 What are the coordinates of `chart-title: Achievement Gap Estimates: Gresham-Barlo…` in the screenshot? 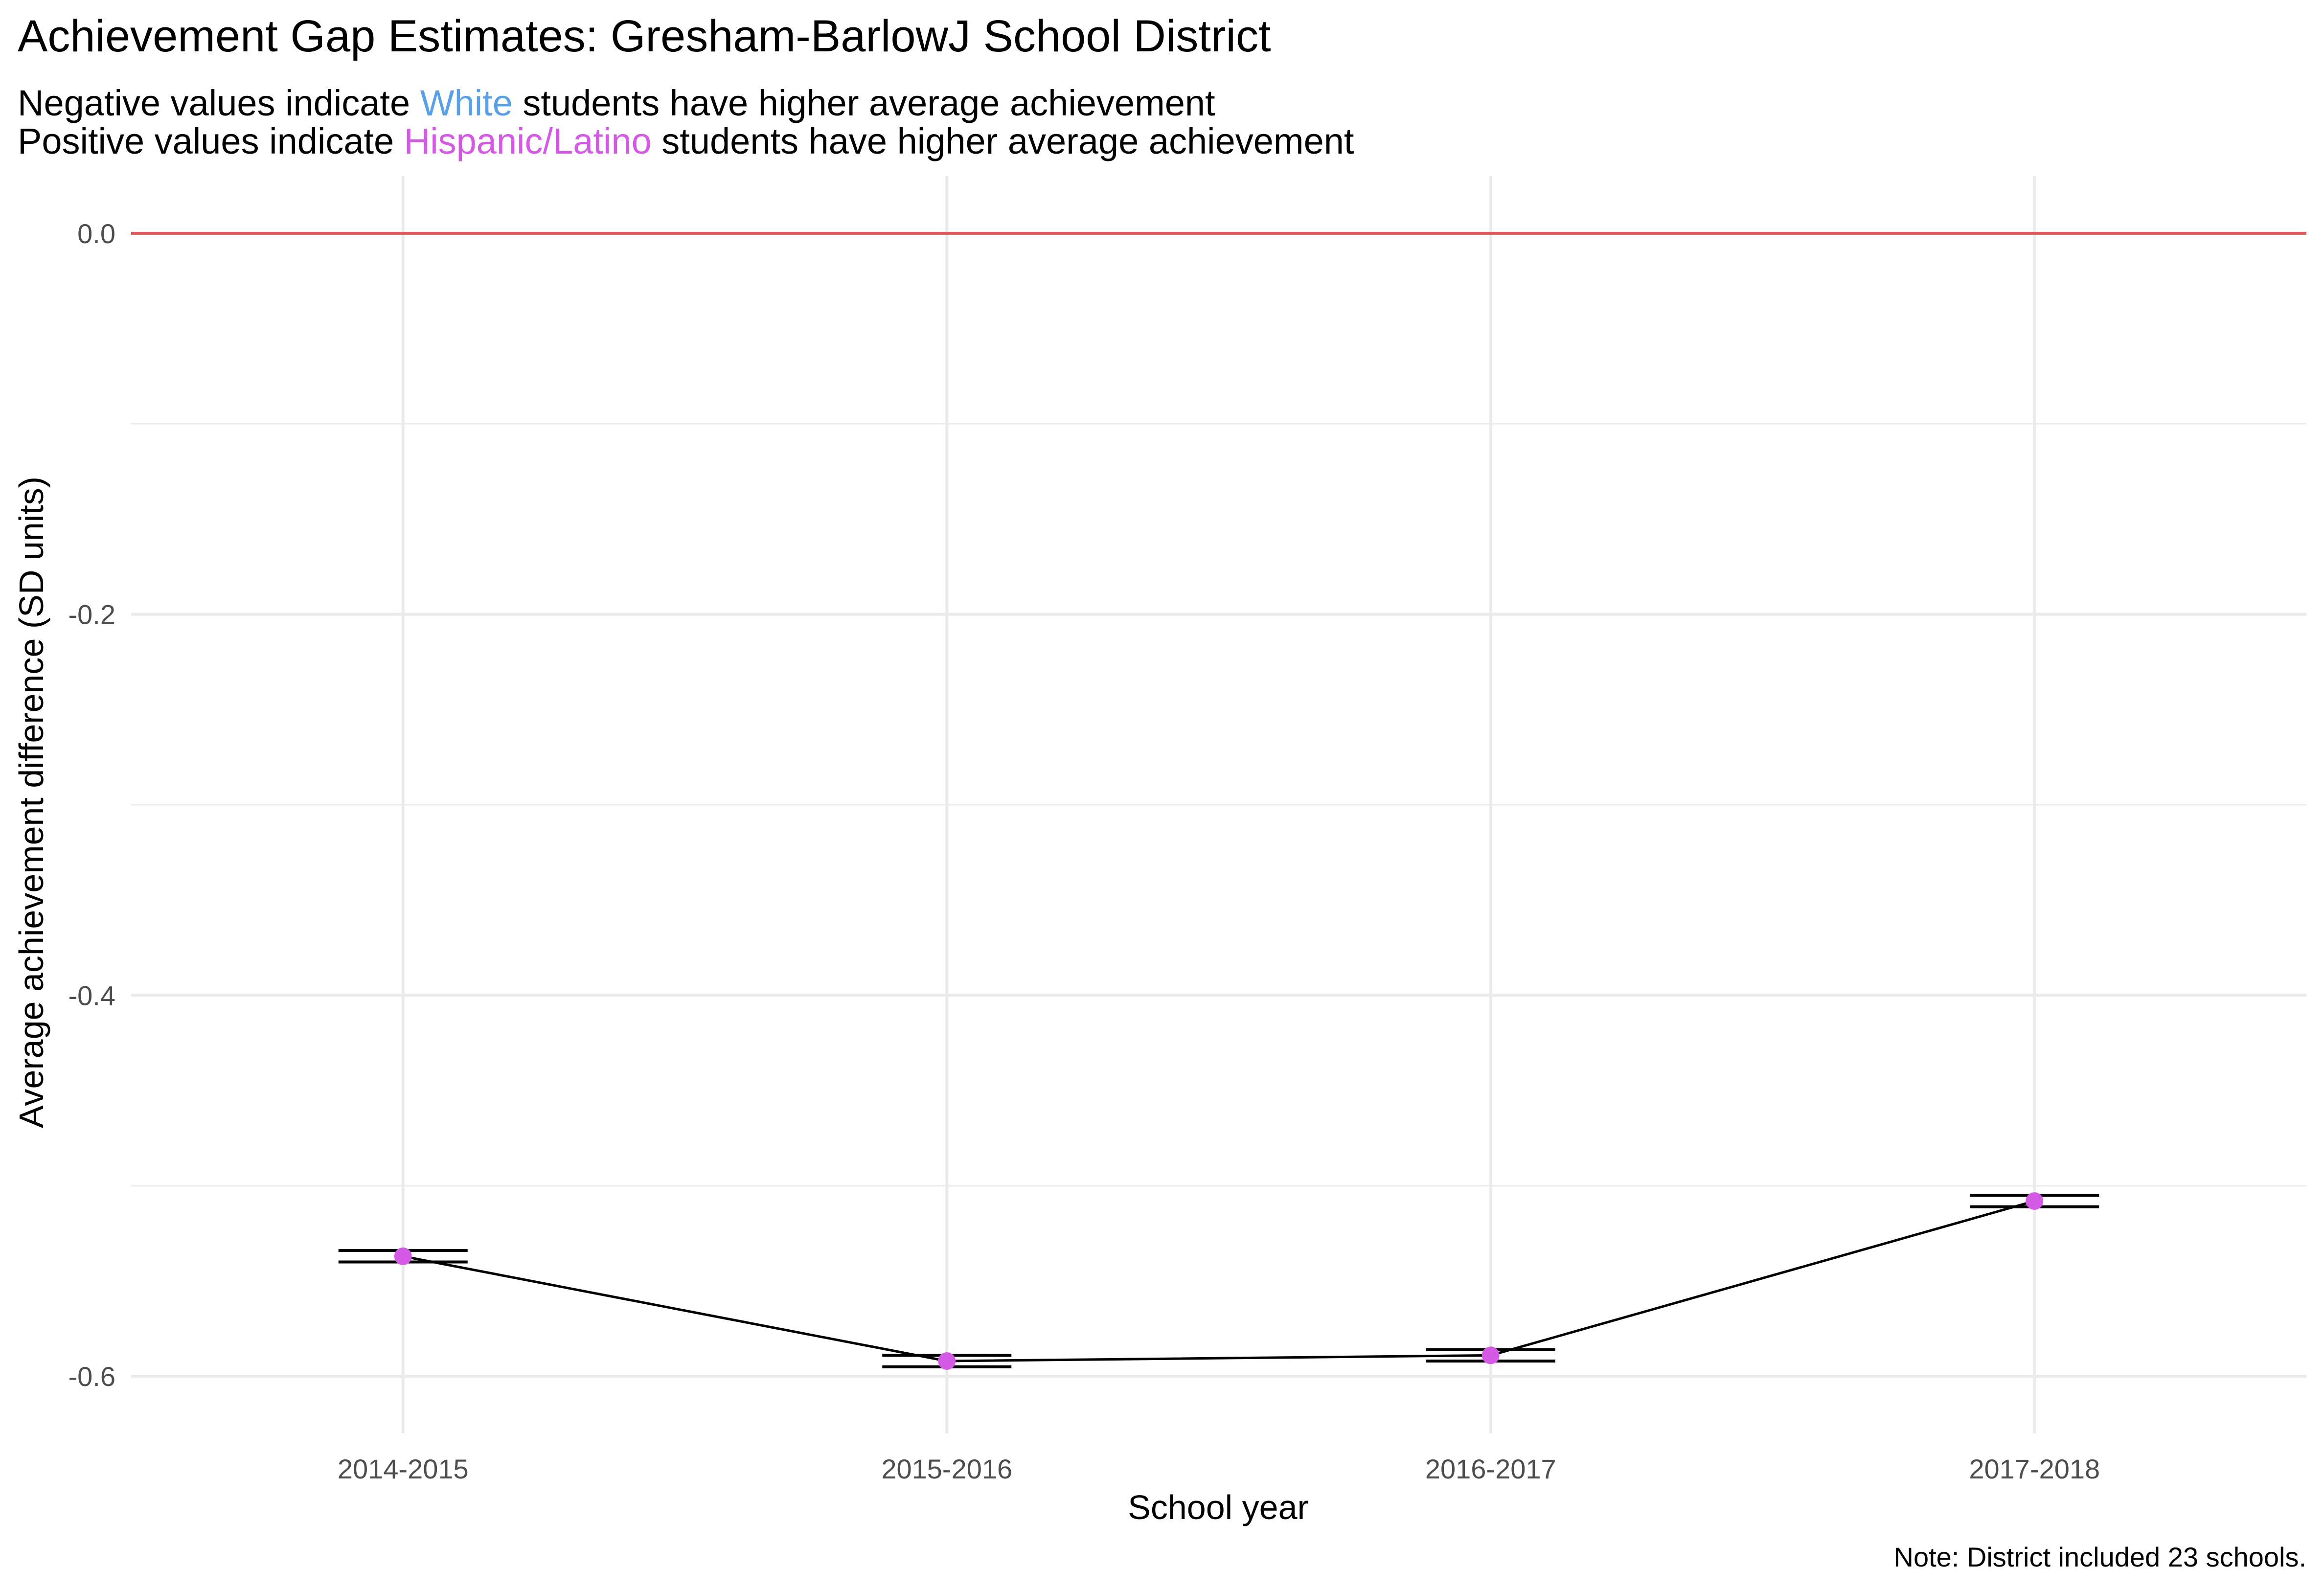 It's located at (645, 36).